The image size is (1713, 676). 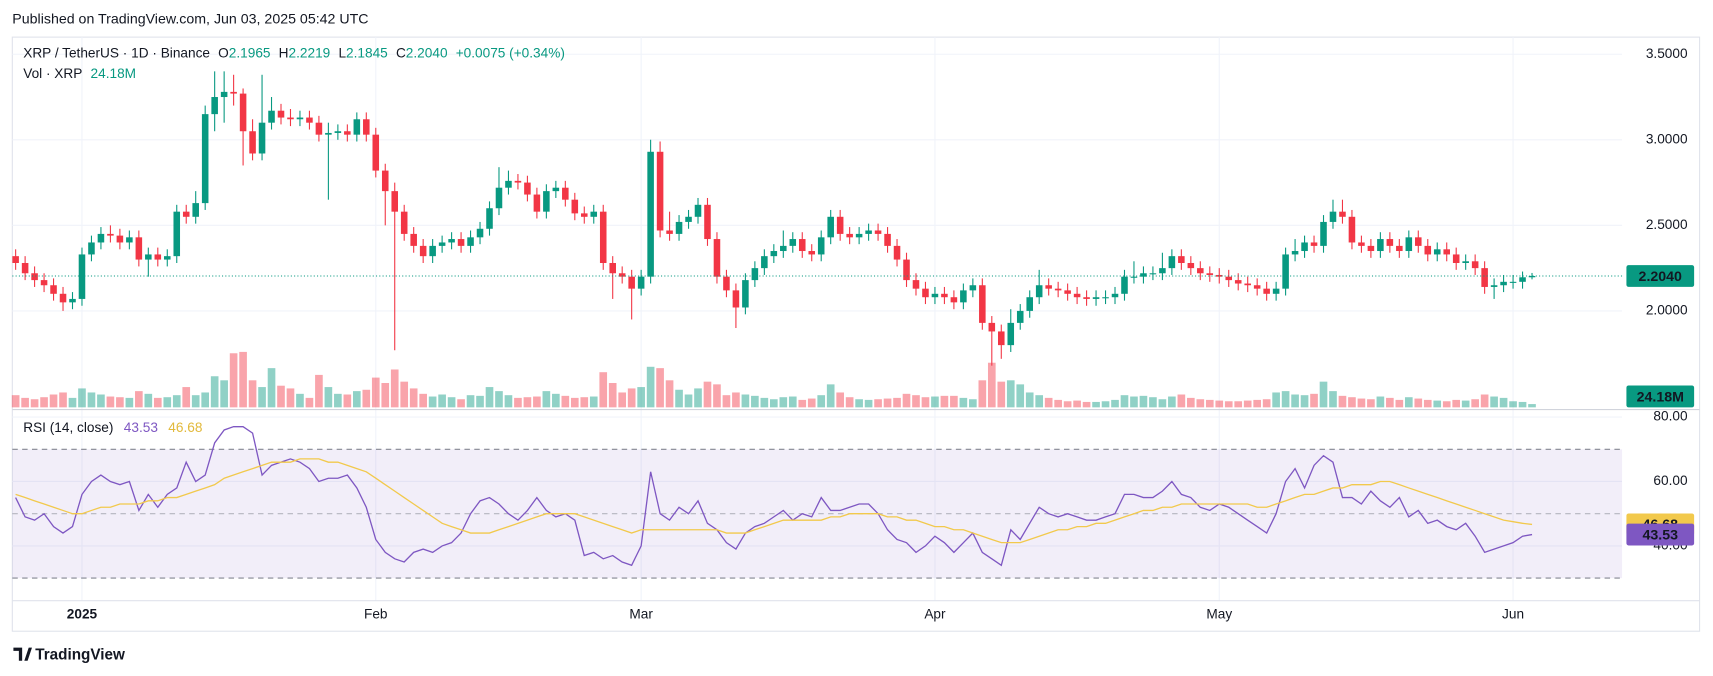 I want to click on y-tick-label: 3.5000, so click(x=1667, y=53).